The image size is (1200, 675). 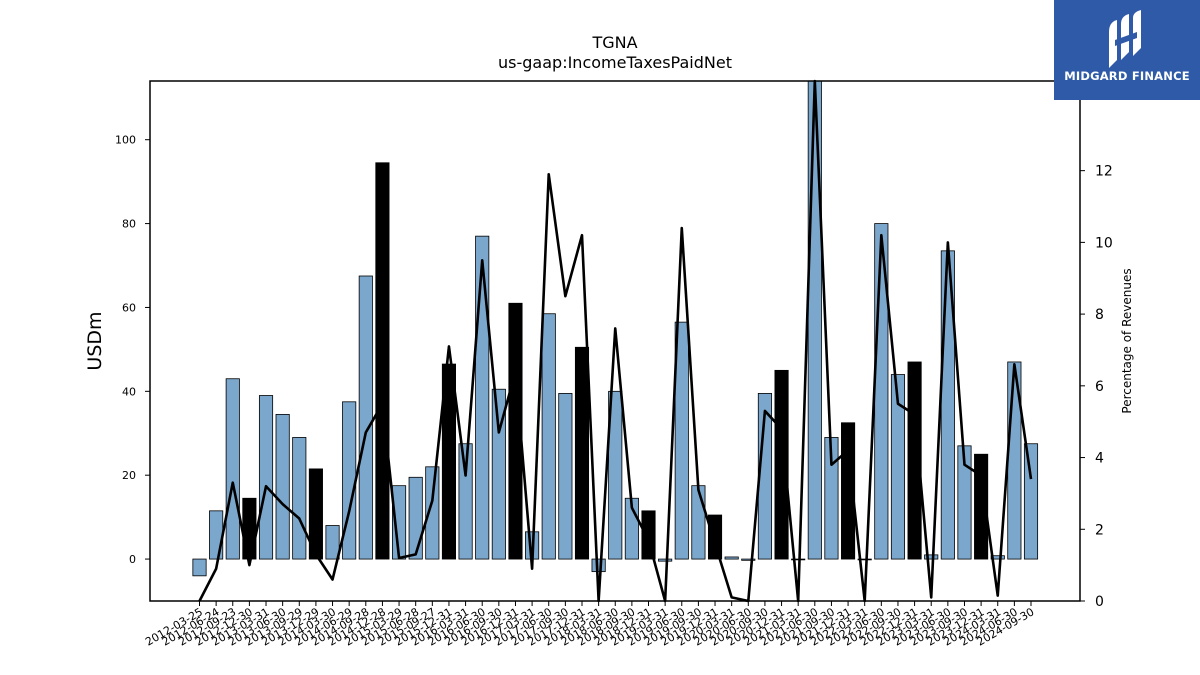 I want to click on right-tick-label: 10, so click(x=1104, y=243).